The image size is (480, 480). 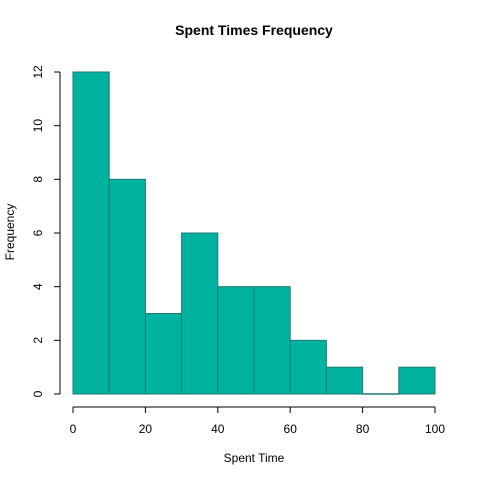 I want to click on x-axis: 0 20 40 60 80 100, so click(x=257, y=421).